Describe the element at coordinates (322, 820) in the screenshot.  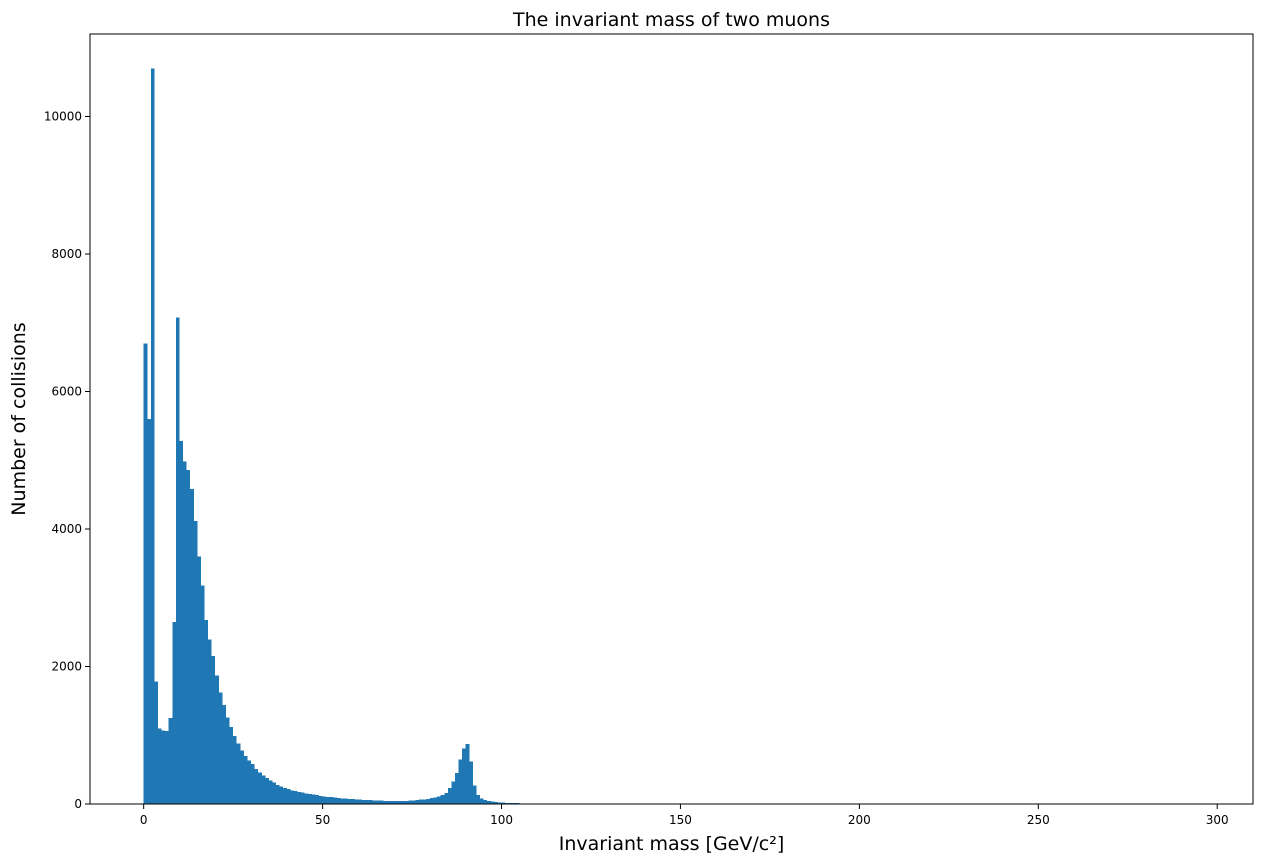
I see `x-tick-label: 50` at that location.